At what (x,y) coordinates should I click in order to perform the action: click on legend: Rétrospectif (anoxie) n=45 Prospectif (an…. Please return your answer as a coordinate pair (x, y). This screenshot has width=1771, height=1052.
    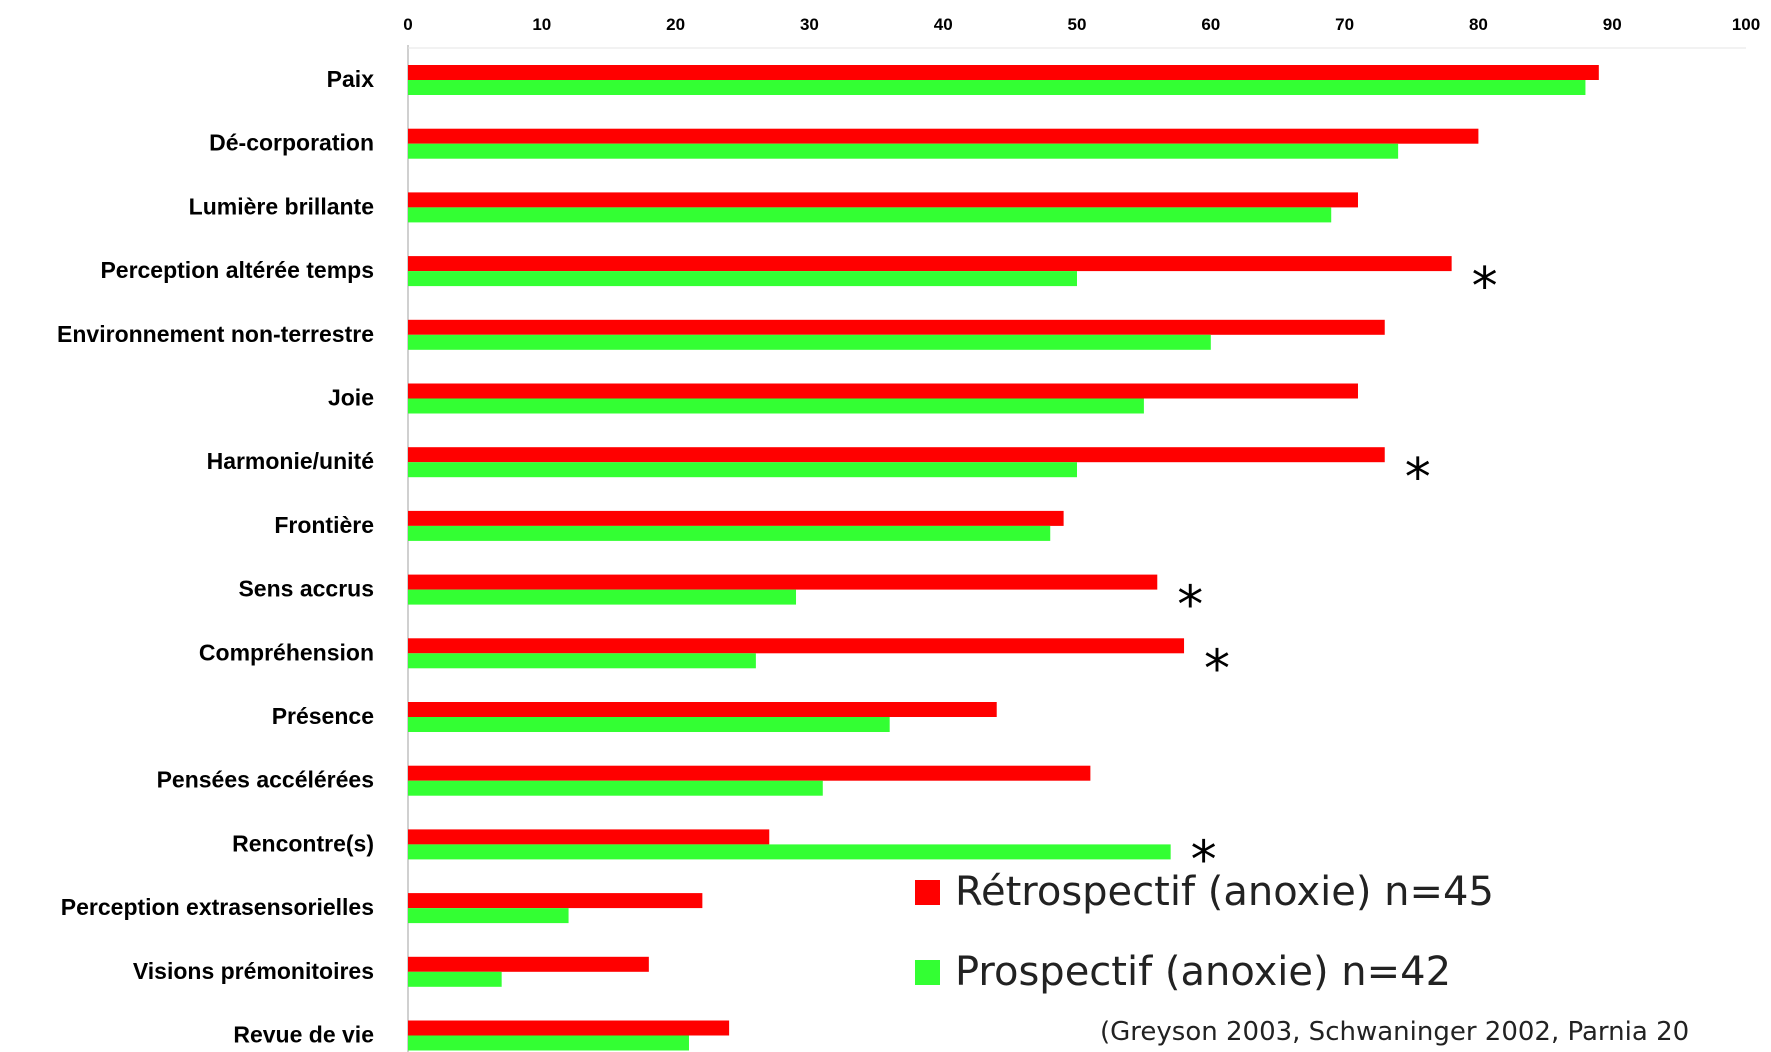
    Looking at the image, I should click on (1204, 932).